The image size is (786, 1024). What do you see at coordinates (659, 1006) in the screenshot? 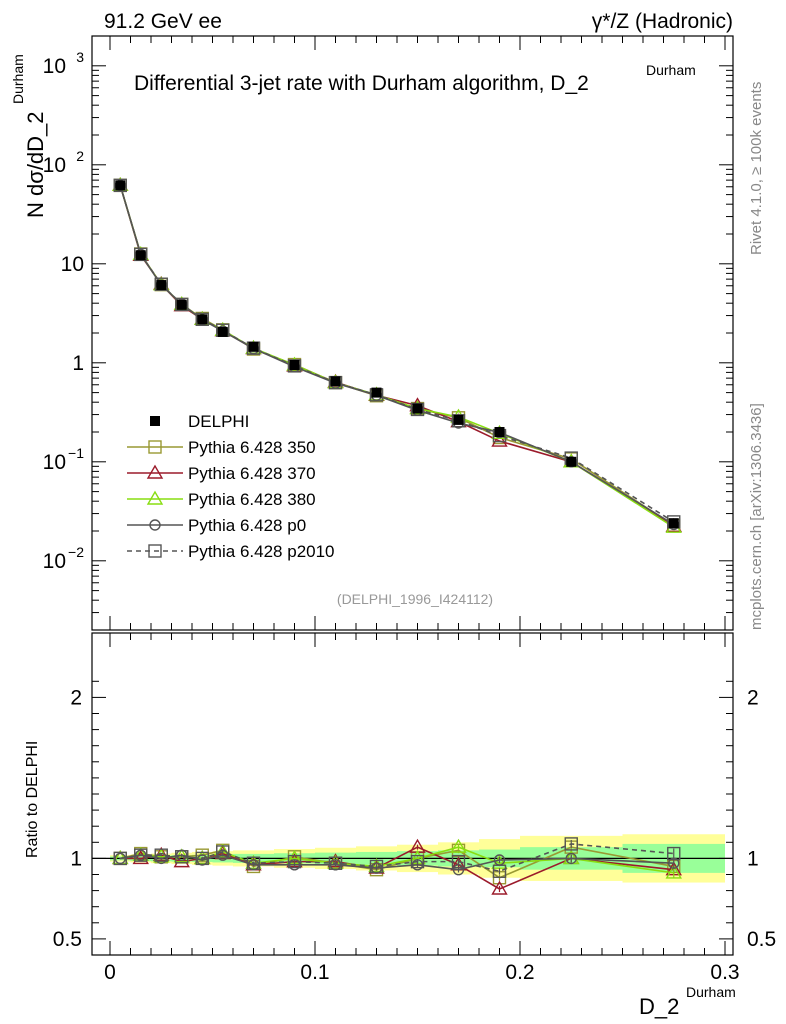
I see `x-axis-label: D_2` at bounding box center [659, 1006].